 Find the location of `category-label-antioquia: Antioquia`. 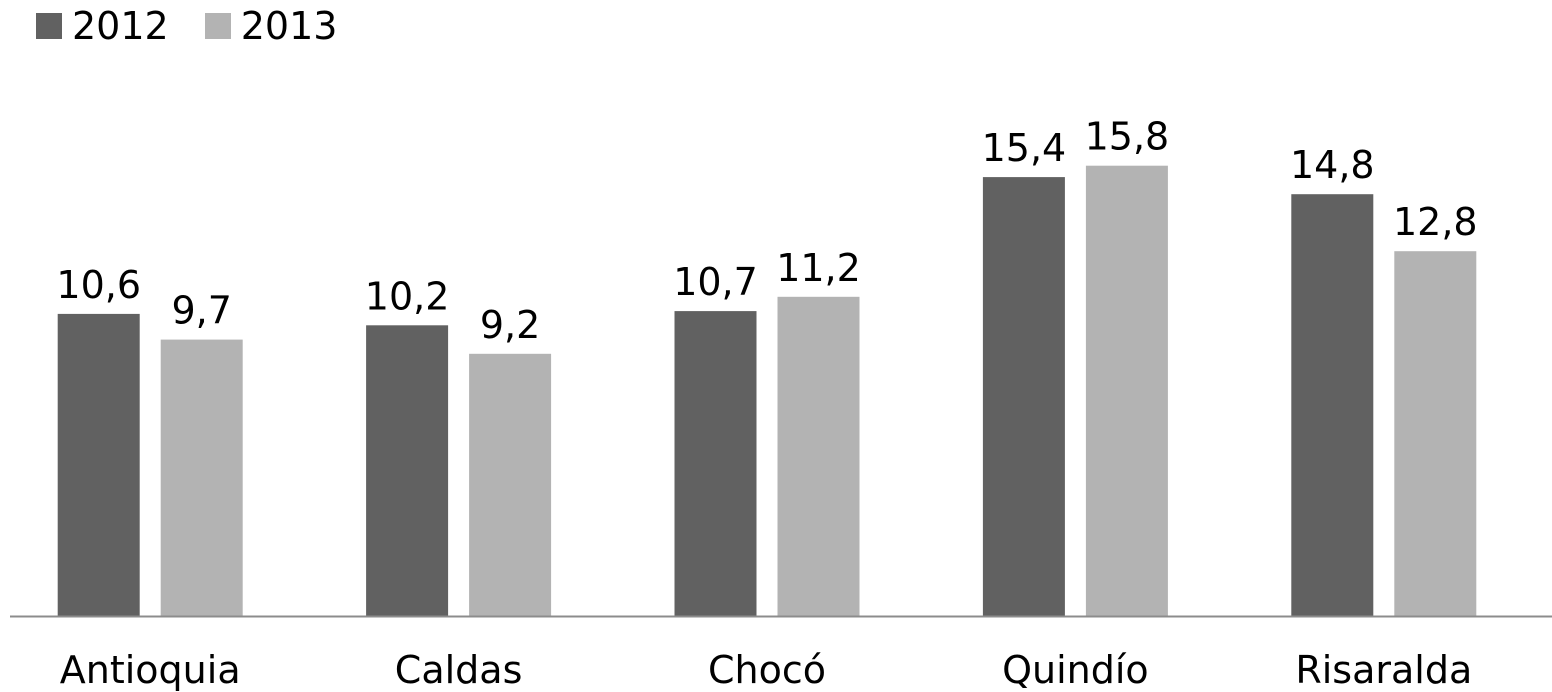

category-label-antioquia: Antioquia is located at coordinates (150, 670).